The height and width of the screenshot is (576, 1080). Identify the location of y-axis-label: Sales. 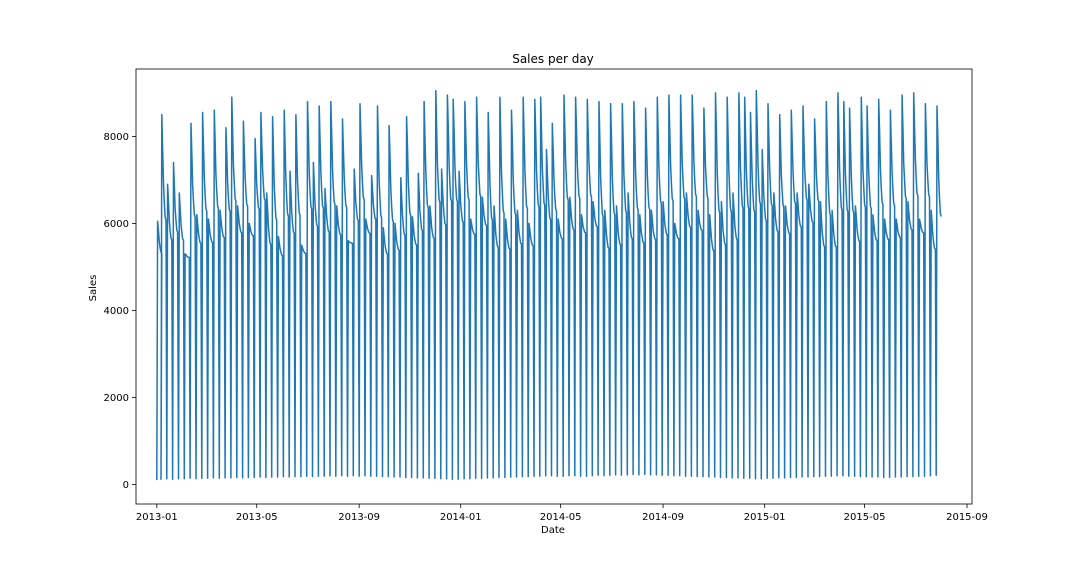
(93, 288).